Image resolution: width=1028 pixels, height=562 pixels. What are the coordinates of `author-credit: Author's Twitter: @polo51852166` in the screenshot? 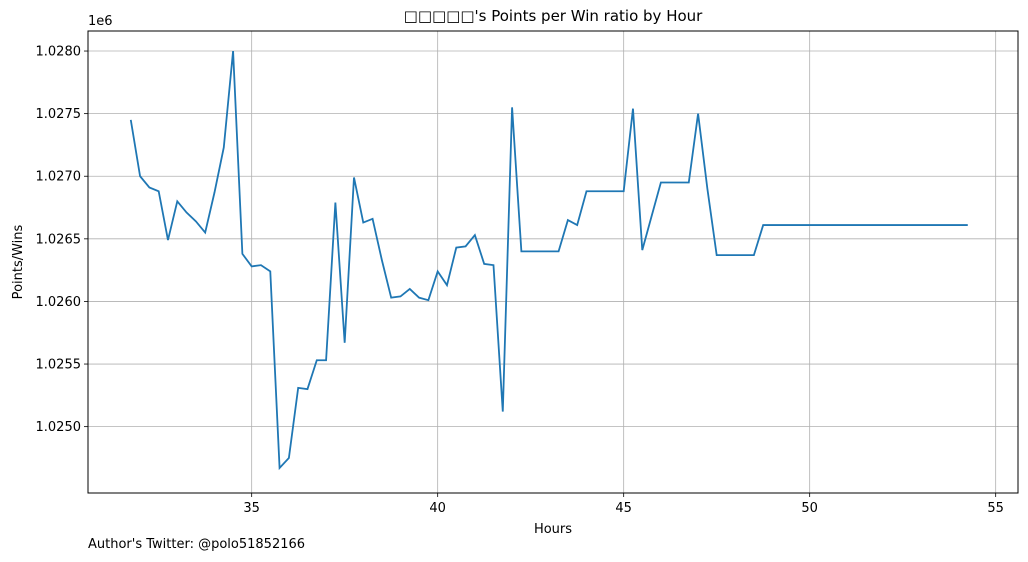 It's located at (197, 544).